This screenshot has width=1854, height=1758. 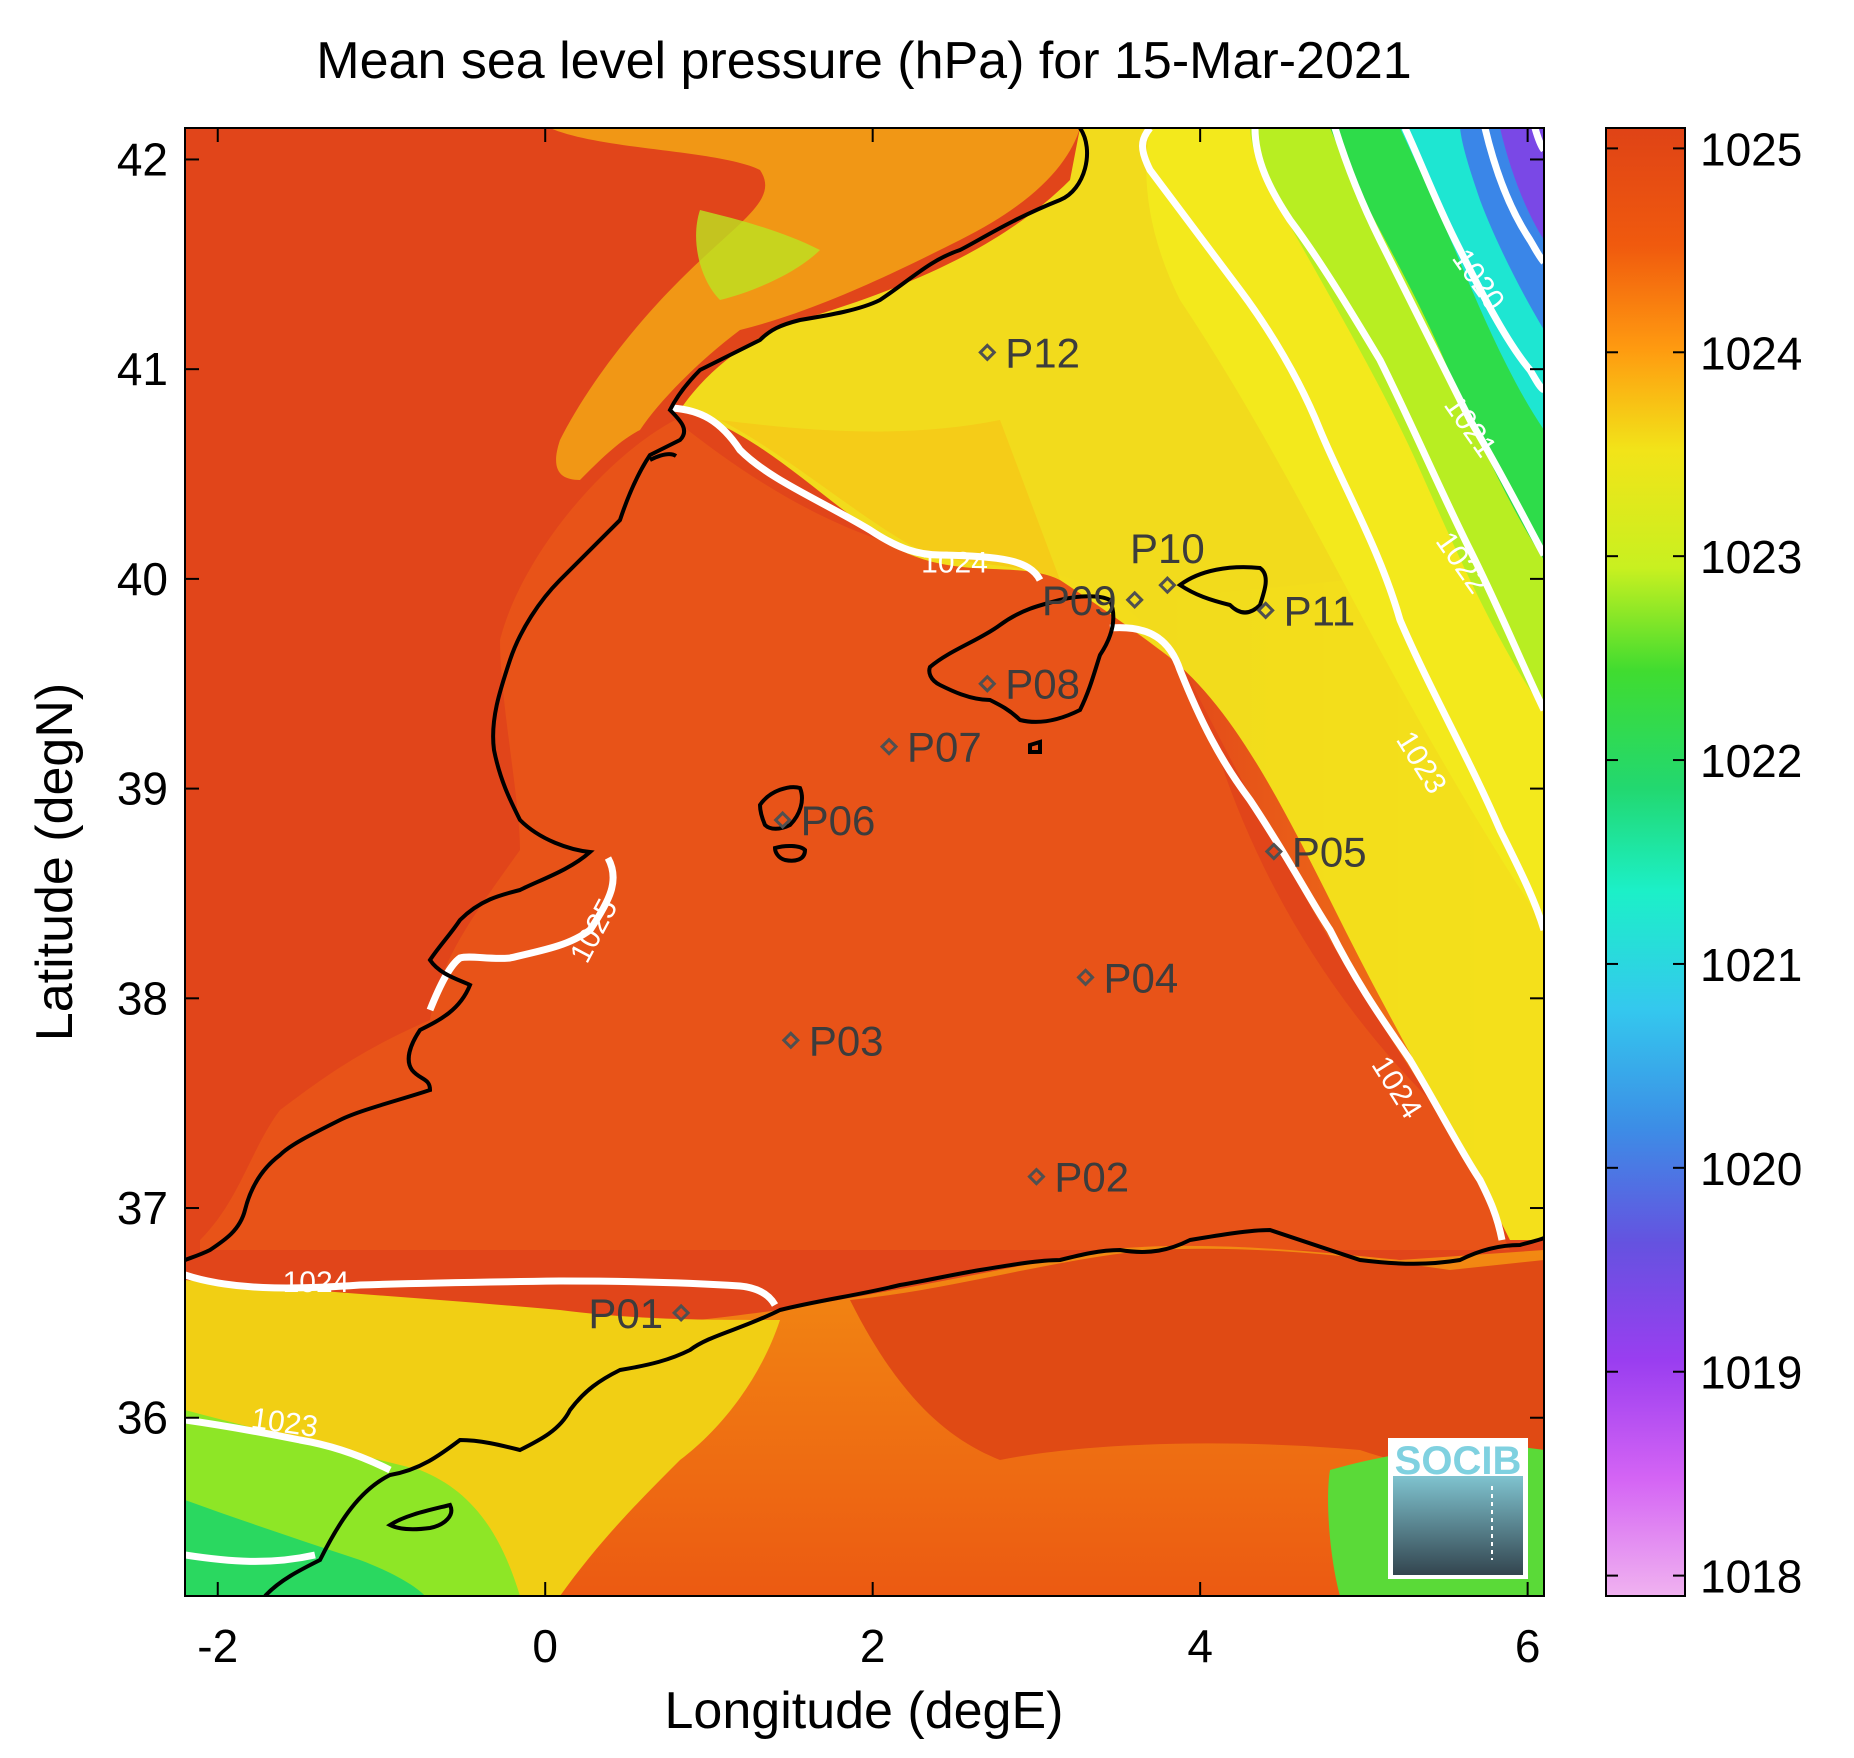 What do you see at coordinates (1329, 852) in the screenshot?
I see `station-label: P05` at bounding box center [1329, 852].